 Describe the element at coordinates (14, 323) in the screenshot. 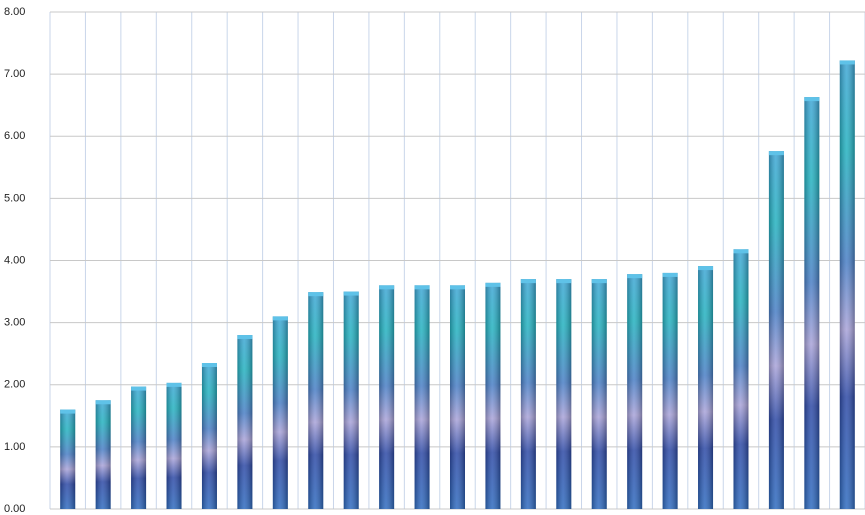

I see `y-tick-label: 3.00` at that location.